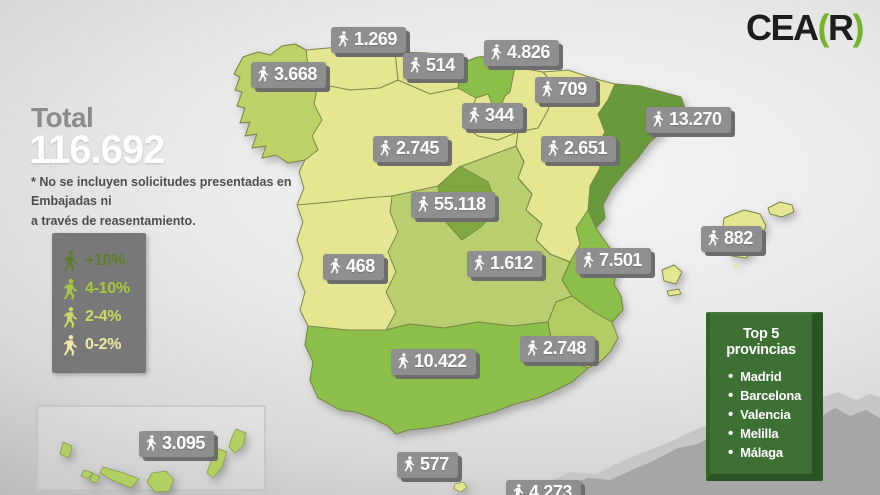 Image resolution: width=880 pixels, height=495 pixels. I want to click on label-navarra: 709, so click(565, 90).